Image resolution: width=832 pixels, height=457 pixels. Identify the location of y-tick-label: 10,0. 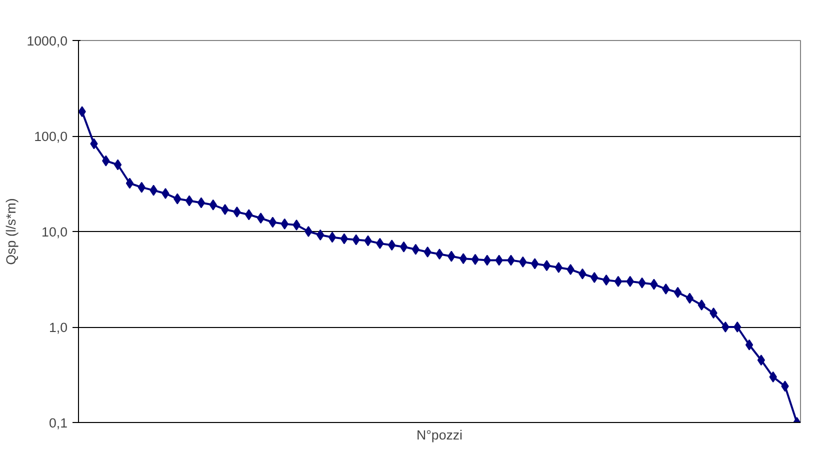
(55, 232).